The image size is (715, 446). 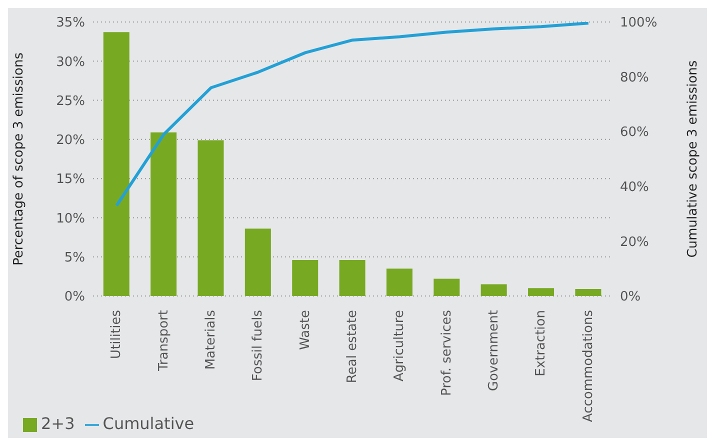 I want to click on y-tick-label: 10%, so click(x=70, y=218).